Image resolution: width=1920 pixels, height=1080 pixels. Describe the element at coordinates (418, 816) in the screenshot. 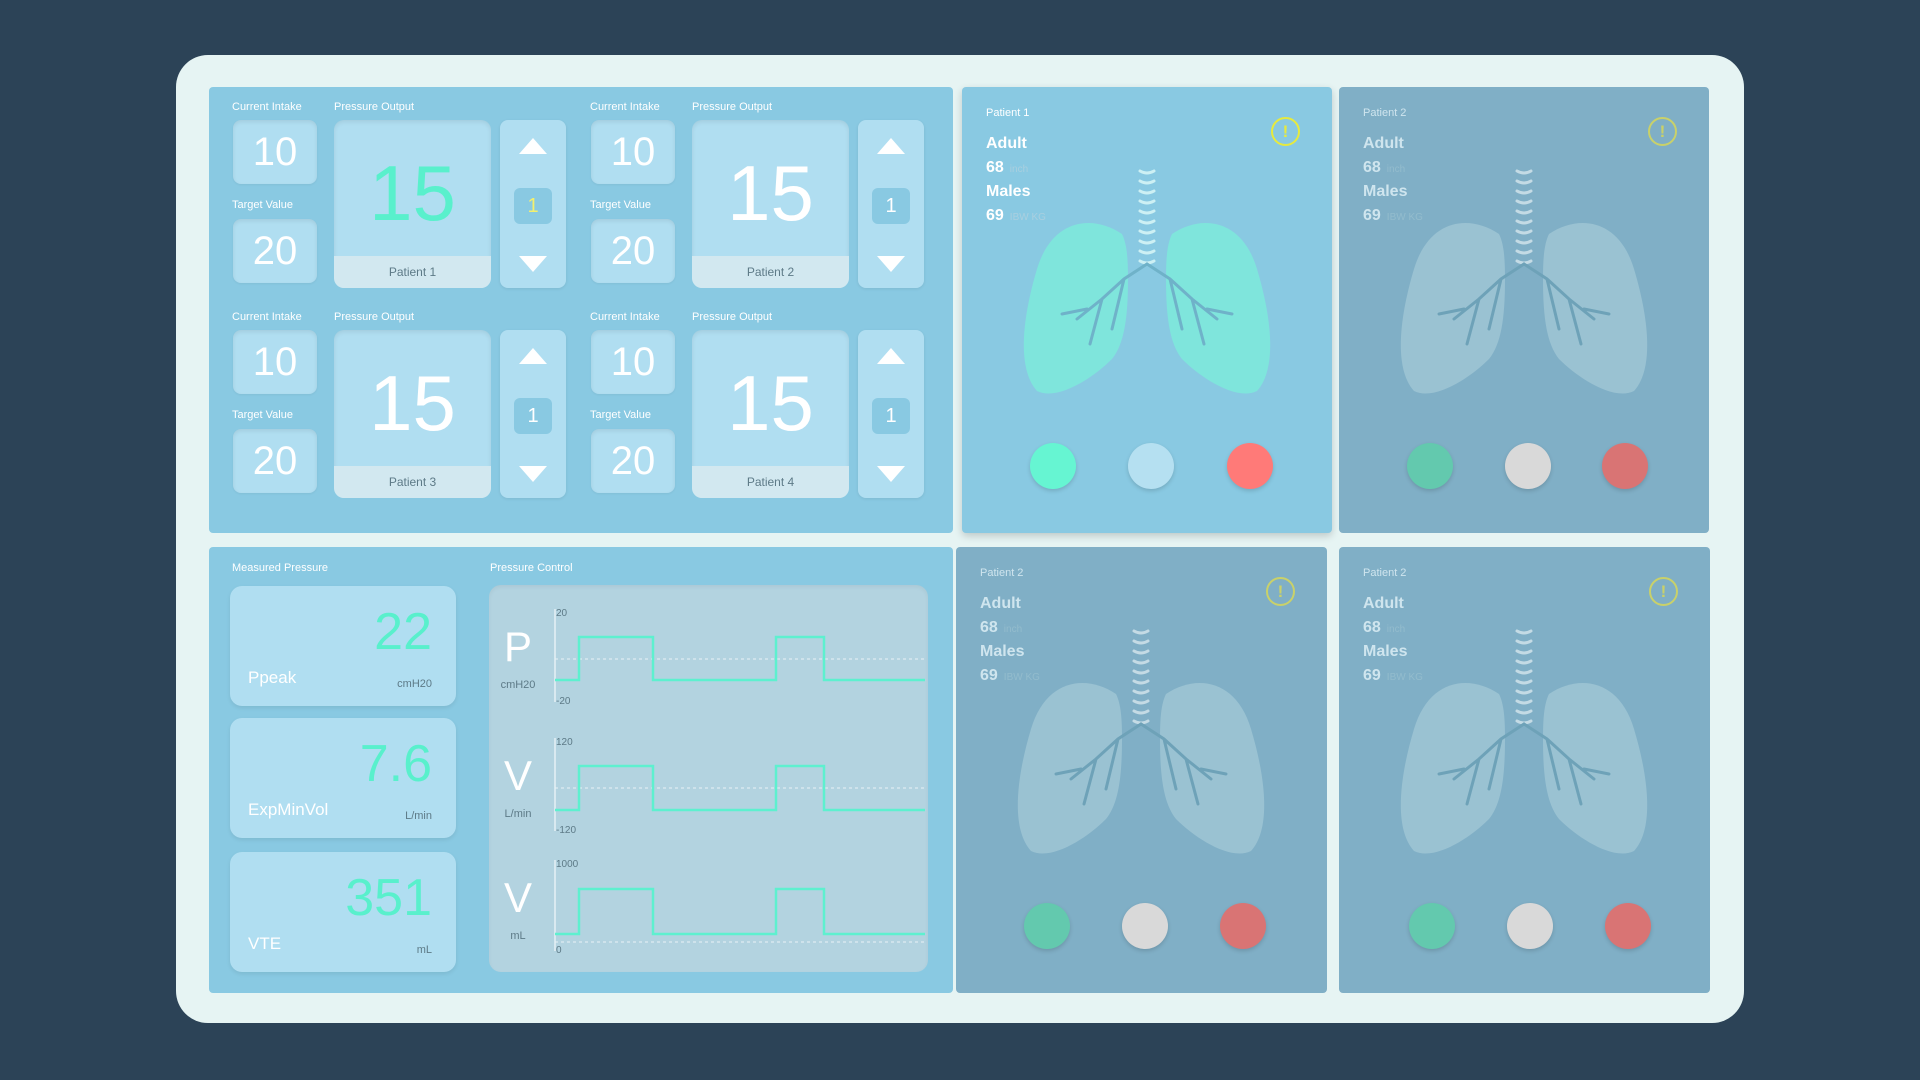

I see `expminvol-unit: L/min` at that location.